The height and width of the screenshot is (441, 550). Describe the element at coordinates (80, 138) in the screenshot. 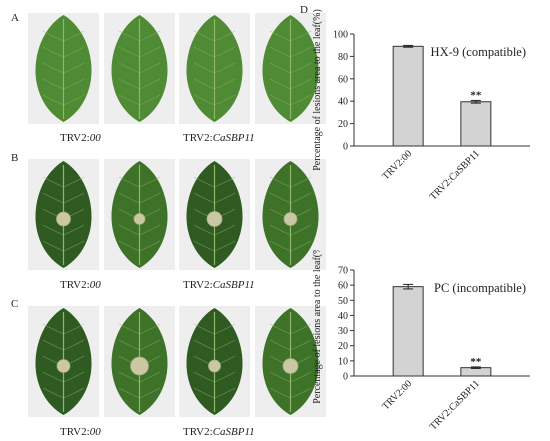

I see `caption-a-control: TRV2:00` at that location.